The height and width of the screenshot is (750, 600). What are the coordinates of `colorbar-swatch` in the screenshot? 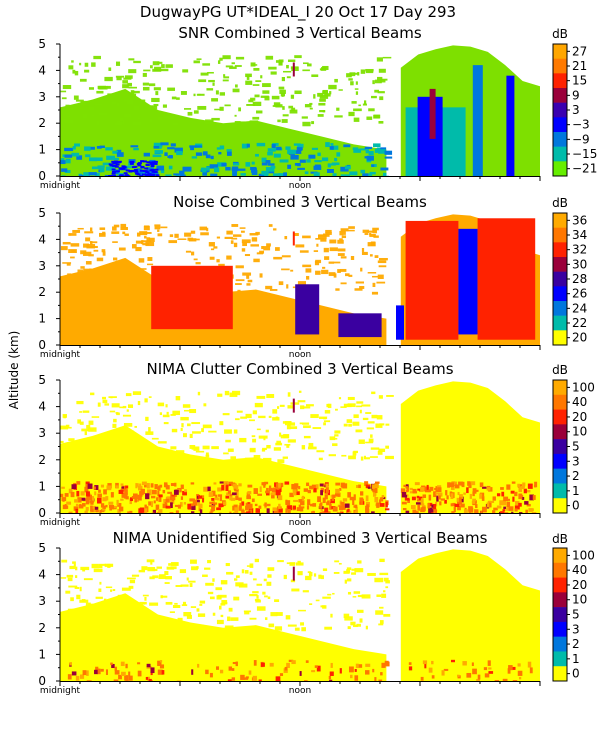 It's located at (560, 235).